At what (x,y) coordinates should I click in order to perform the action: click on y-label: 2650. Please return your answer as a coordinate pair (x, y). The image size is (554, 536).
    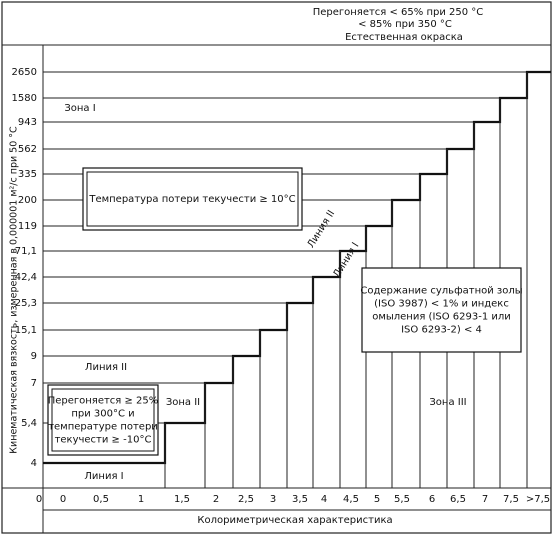
    Looking at the image, I should click on (24, 72).